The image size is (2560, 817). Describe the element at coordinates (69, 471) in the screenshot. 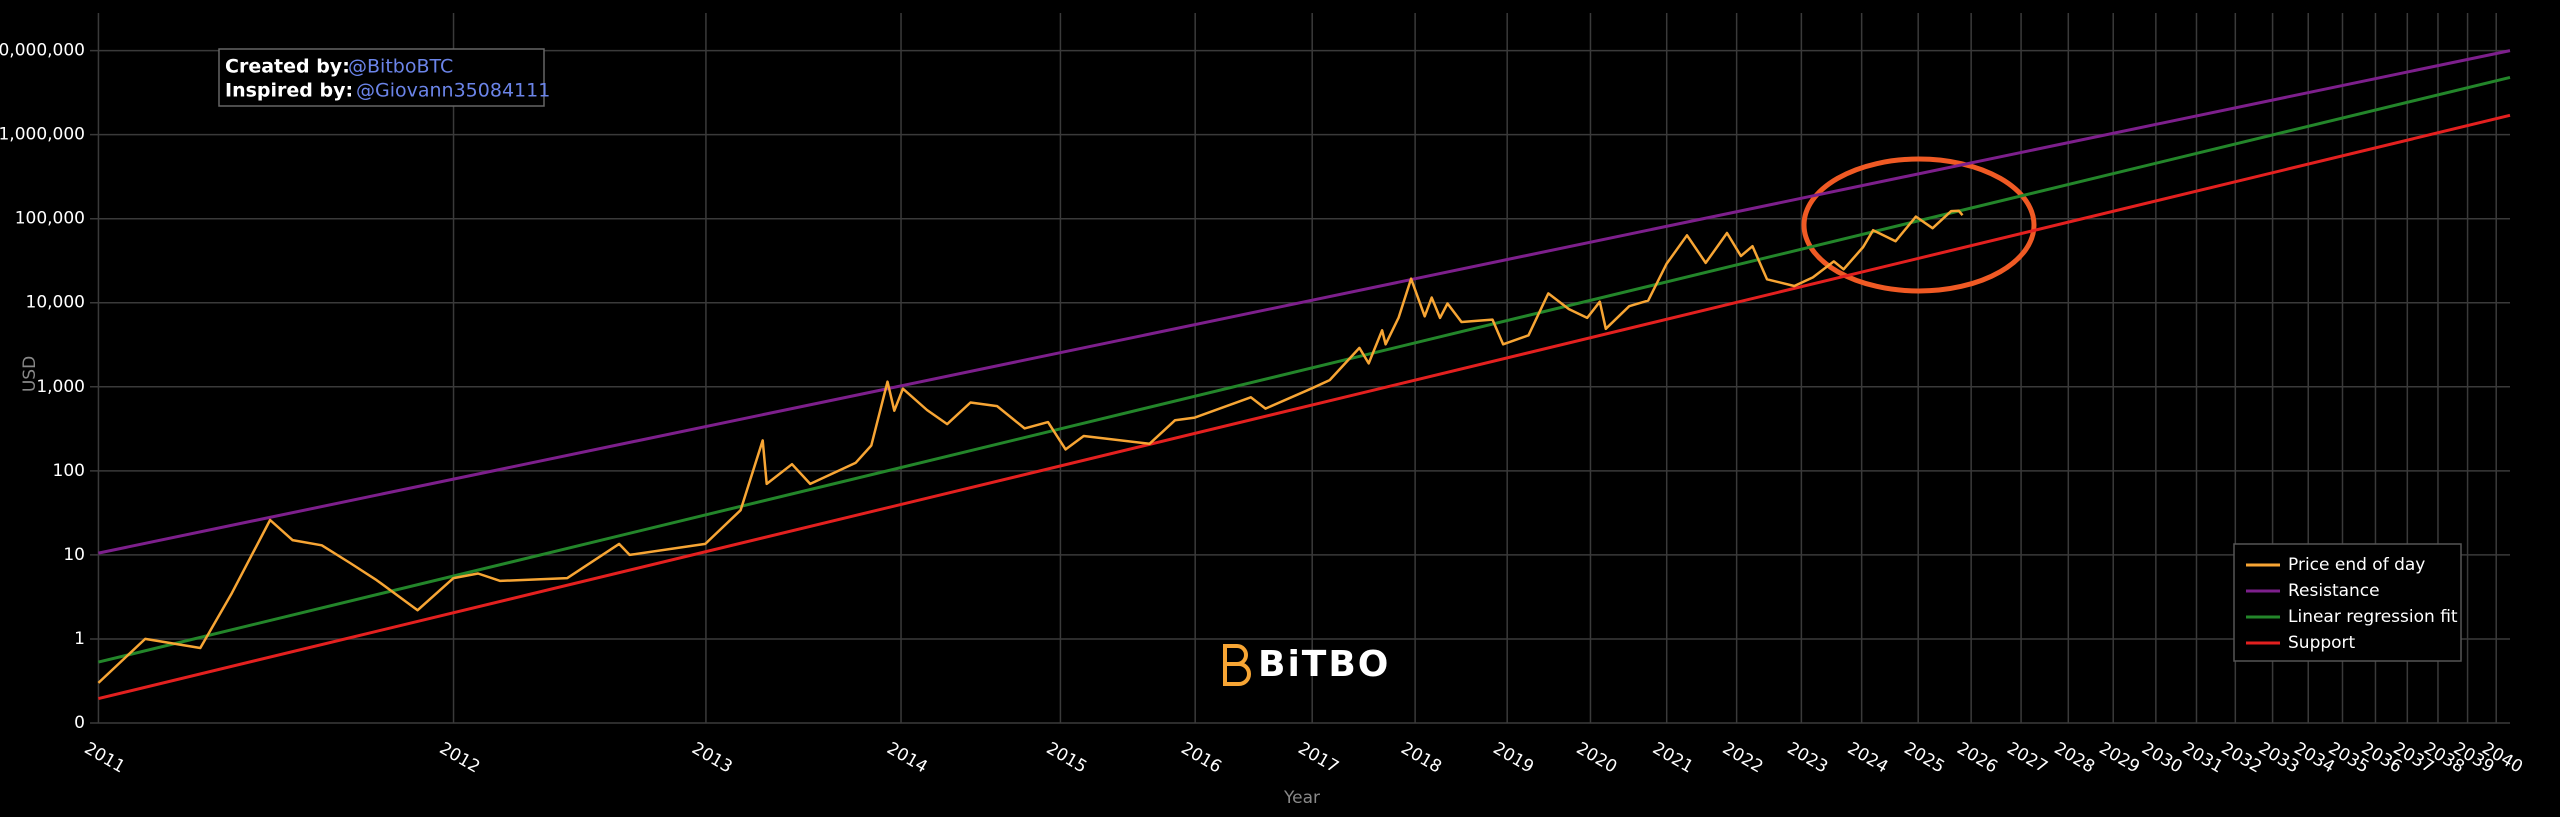

I see `y-tick-label: 100` at that location.